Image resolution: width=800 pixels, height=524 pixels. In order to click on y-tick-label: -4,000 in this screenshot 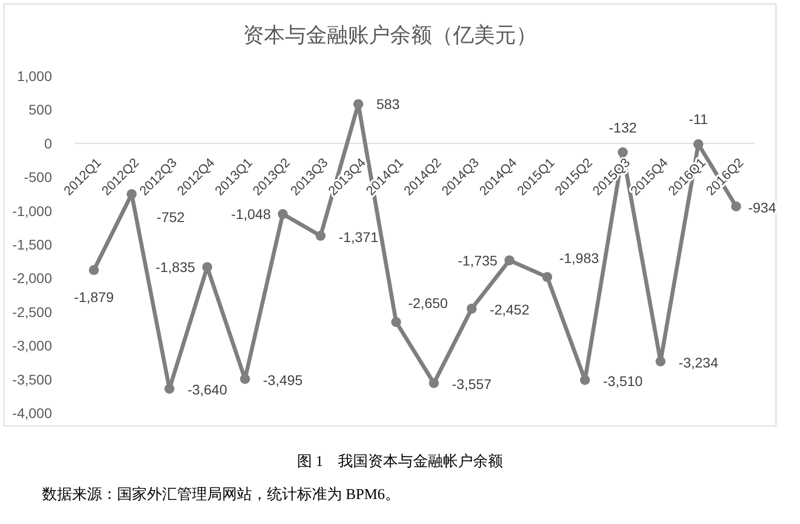, I will do `click(32, 413)`.